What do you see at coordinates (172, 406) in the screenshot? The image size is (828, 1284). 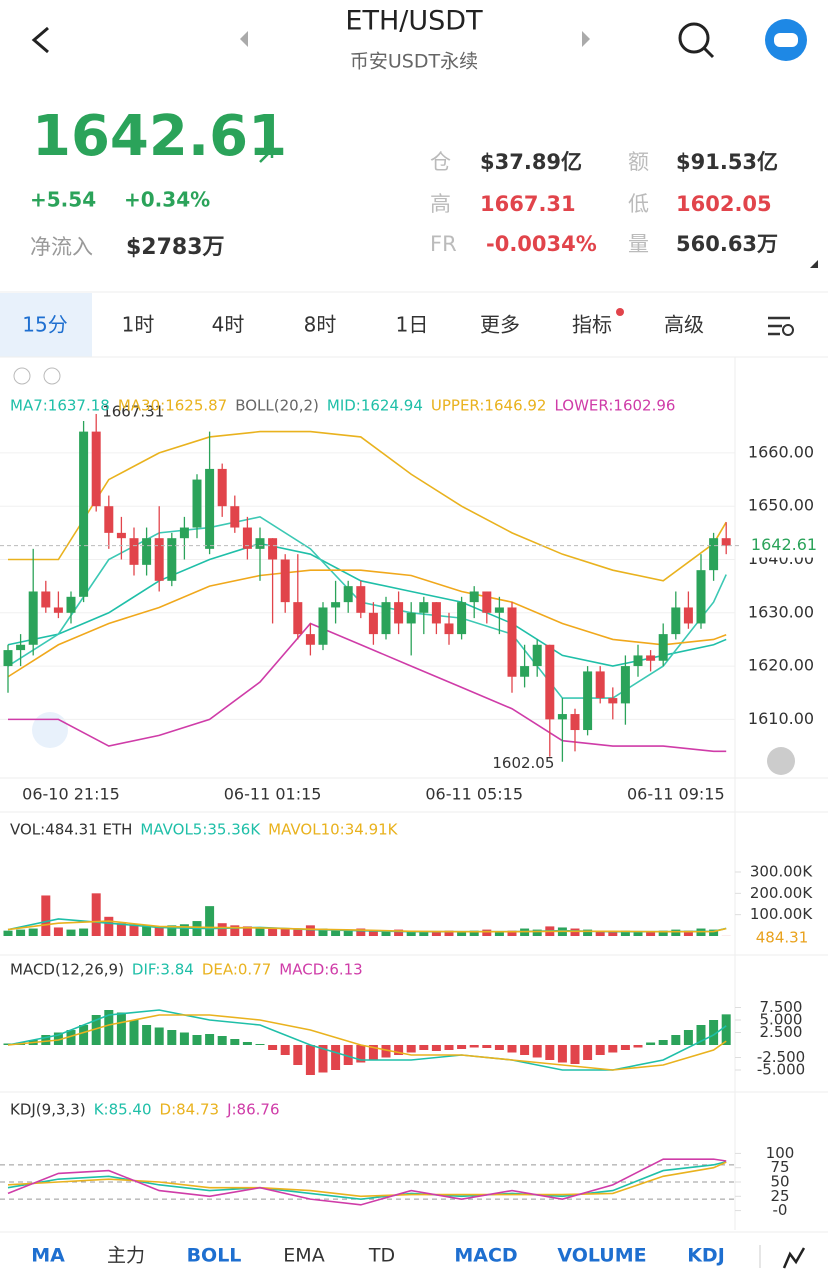 I see `legend-text: MA30:1625.87` at bounding box center [172, 406].